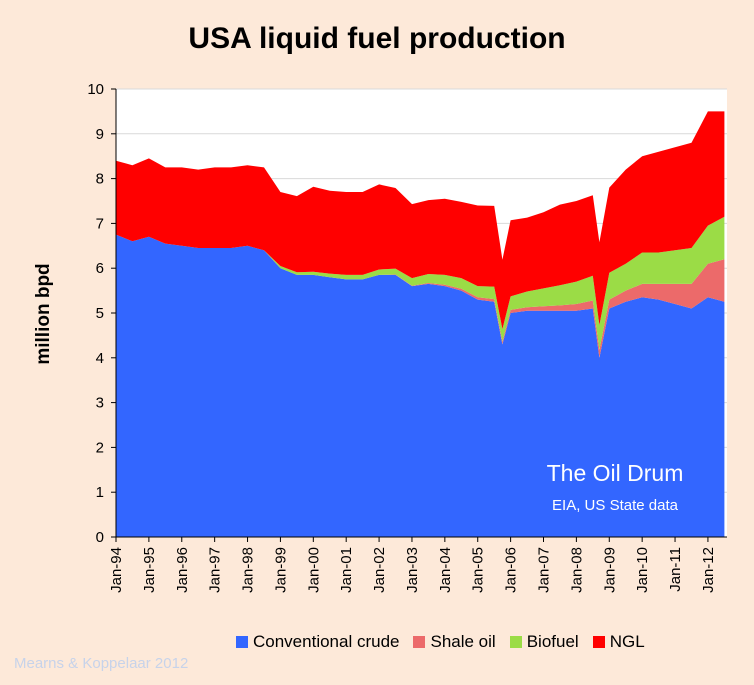 The image size is (754, 685). I want to click on x-tick-label-3: Jan-97, so click(215, 570).